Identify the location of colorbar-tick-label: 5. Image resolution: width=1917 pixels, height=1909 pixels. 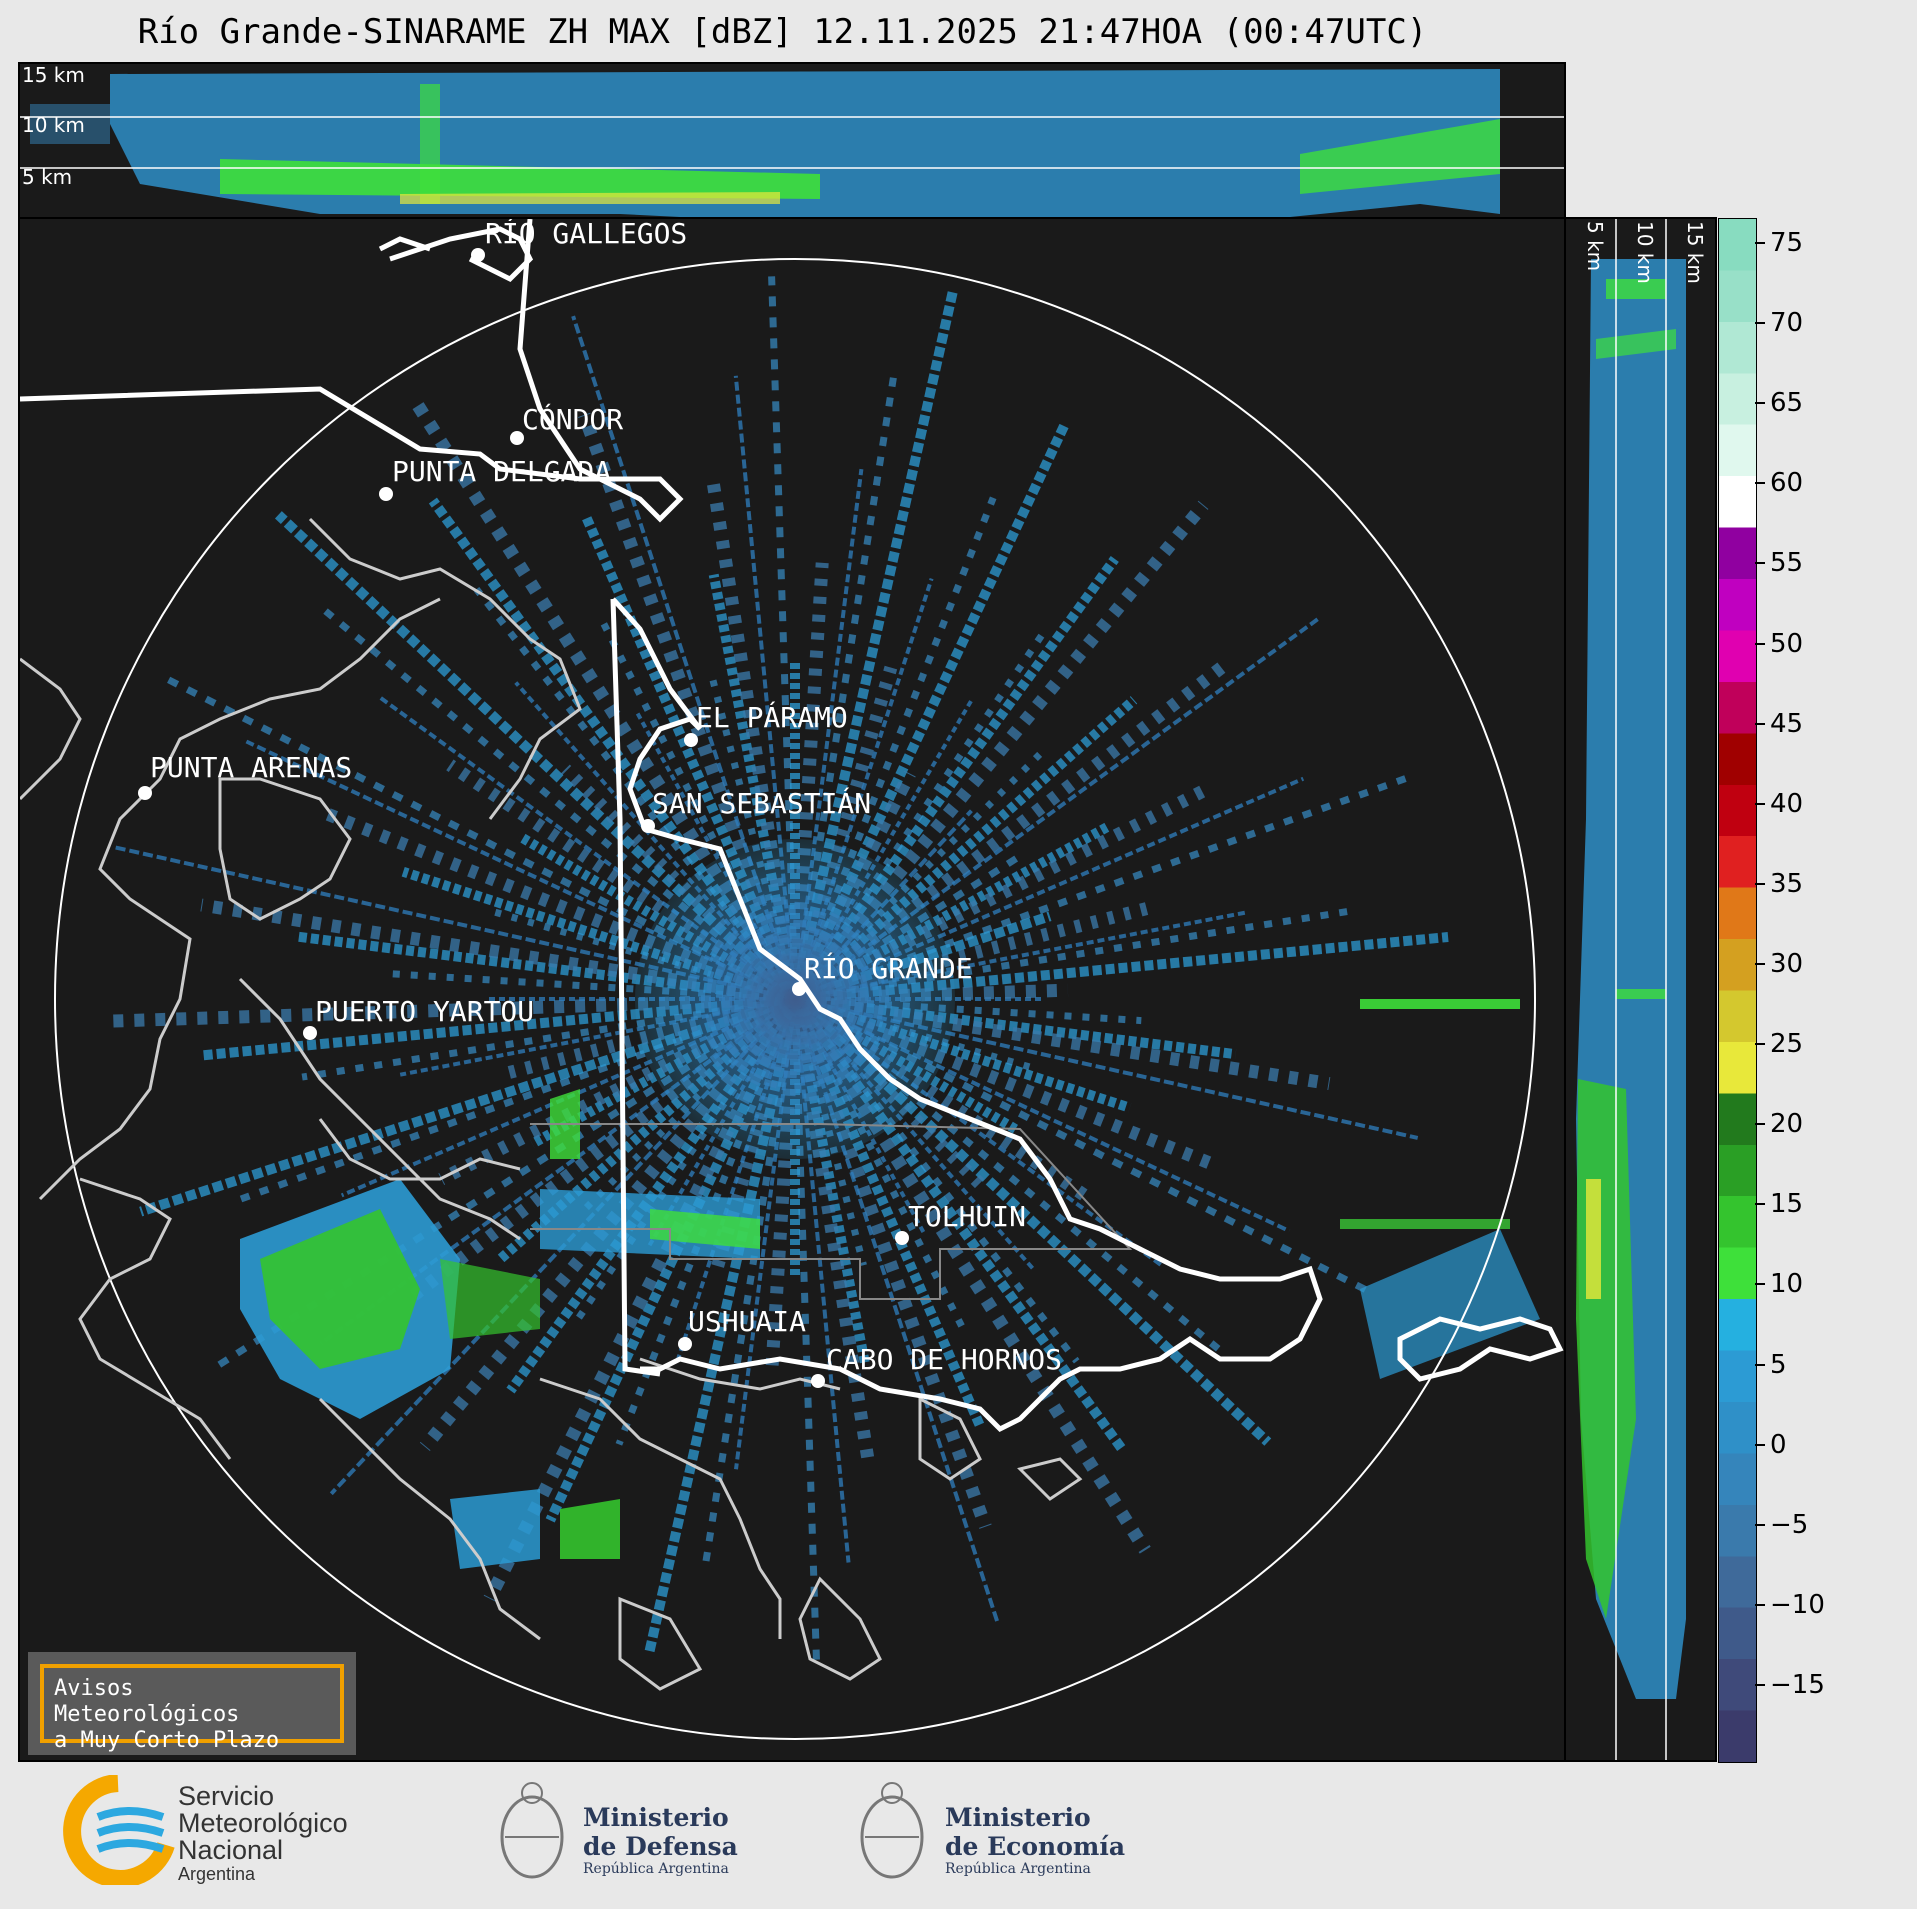
(1778, 1364).